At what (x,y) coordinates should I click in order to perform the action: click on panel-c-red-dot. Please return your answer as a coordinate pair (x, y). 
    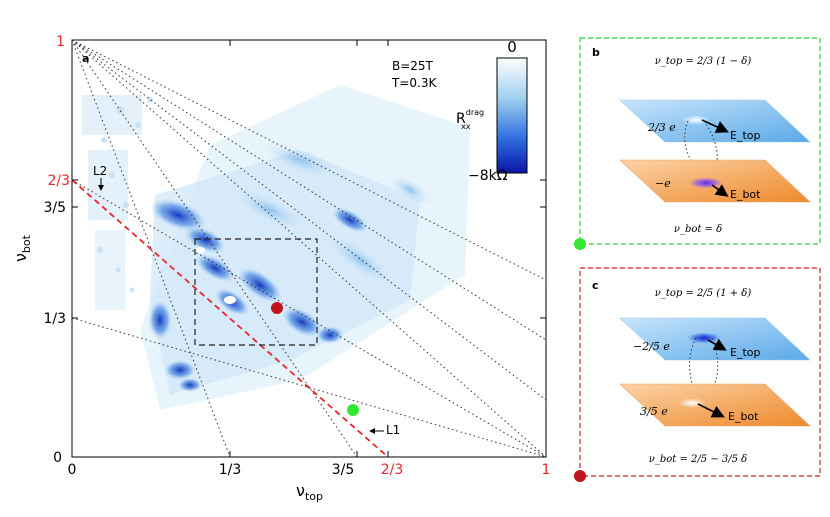
    Looking at the image, I should click on (580, 476).